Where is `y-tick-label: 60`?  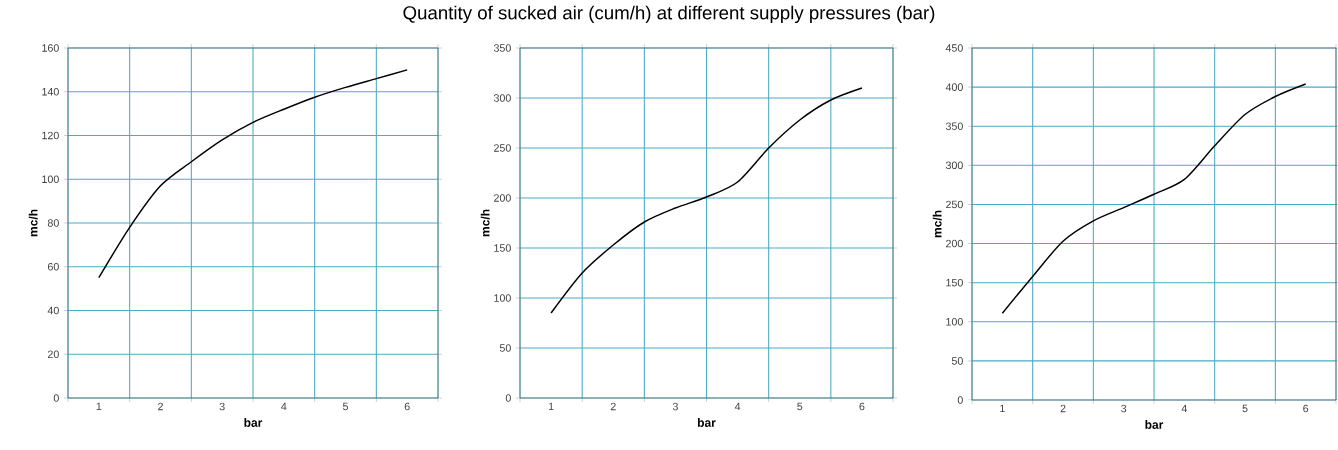 y-tick-label: 60 is located at coordinates (53, 266).